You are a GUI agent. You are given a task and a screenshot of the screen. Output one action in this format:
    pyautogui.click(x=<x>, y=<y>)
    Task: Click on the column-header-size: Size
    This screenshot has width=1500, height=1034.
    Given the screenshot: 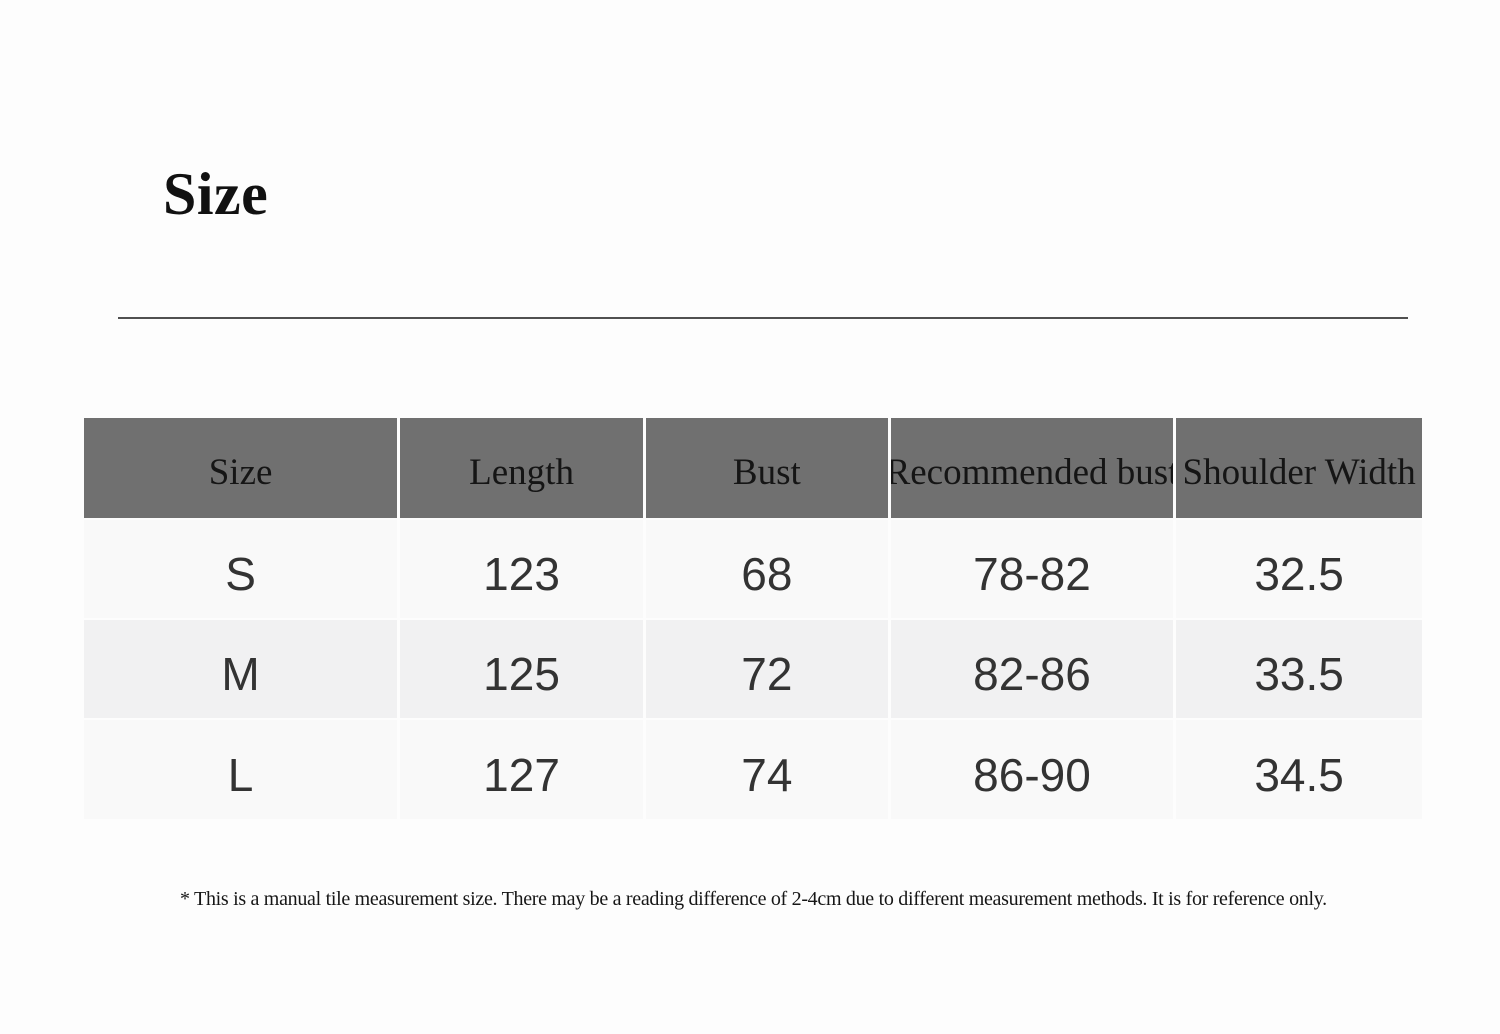 What is the action you would take?
    pyautogui.click(x=241, y=468)
    